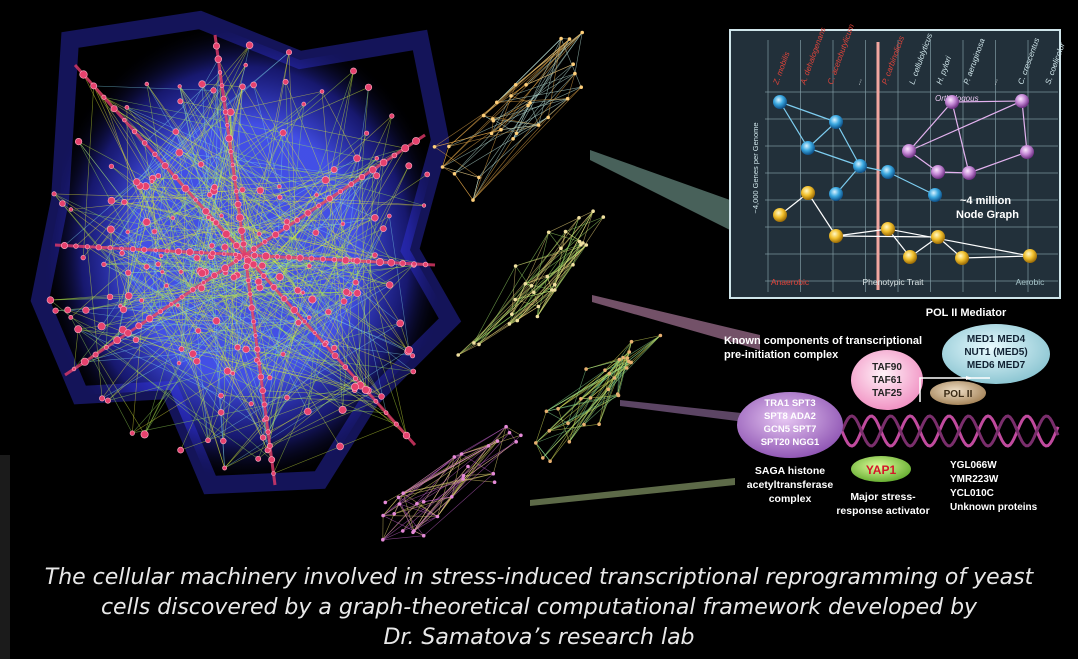 This screenshot has width=1078, height=659. I want to click on known-components-line1: Known components of transcriptional, so click(823, 341).